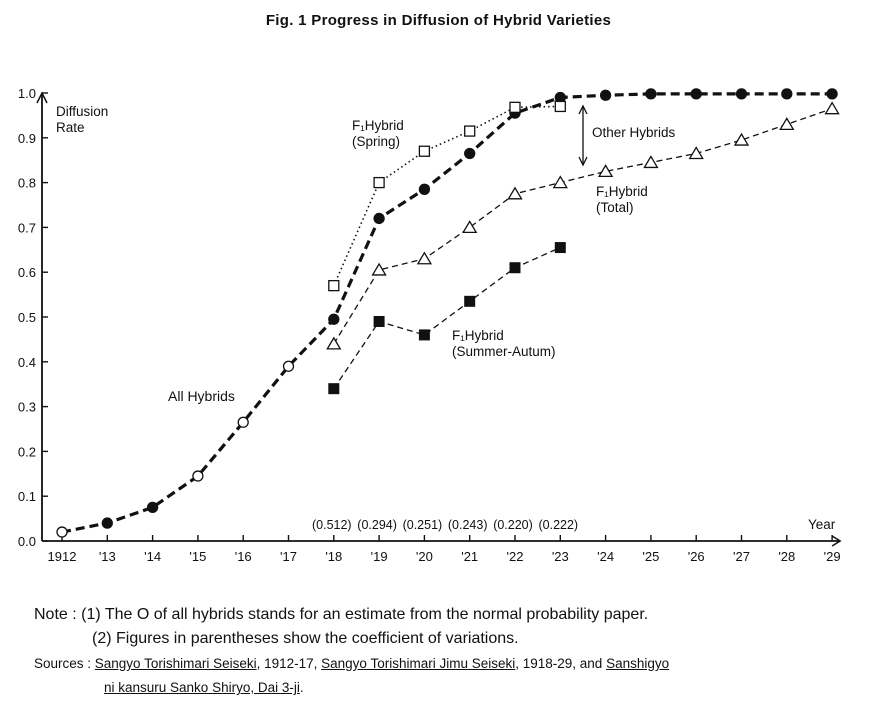 The width and height of the screenshot is (877, 713). I want to click on x-tick-label: 1912, so click(62, 556).